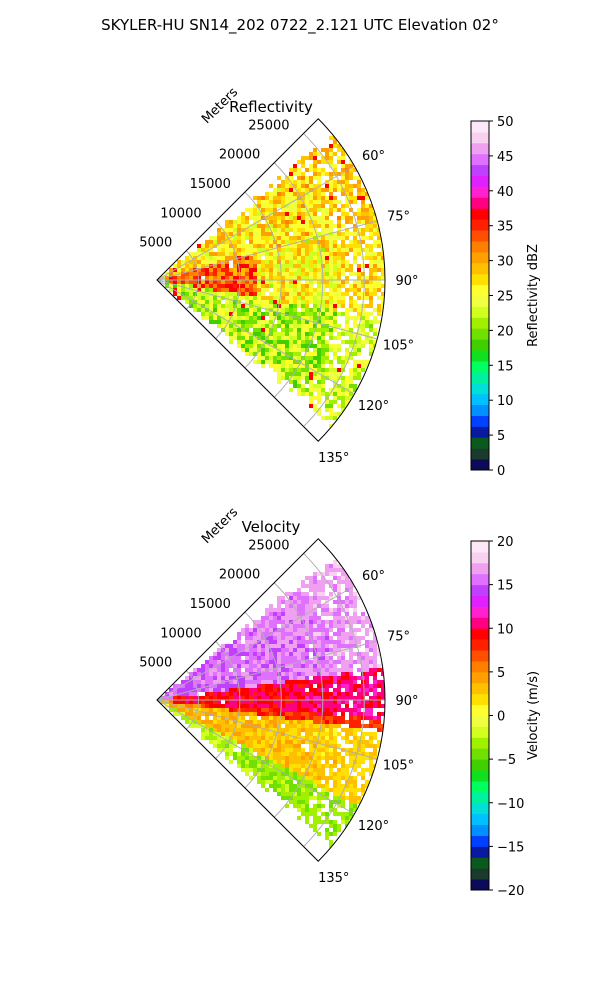  Describe the element at coordinates (501, 436) in the screenshot. I see `colorbar-tick-label: 5` at that location.